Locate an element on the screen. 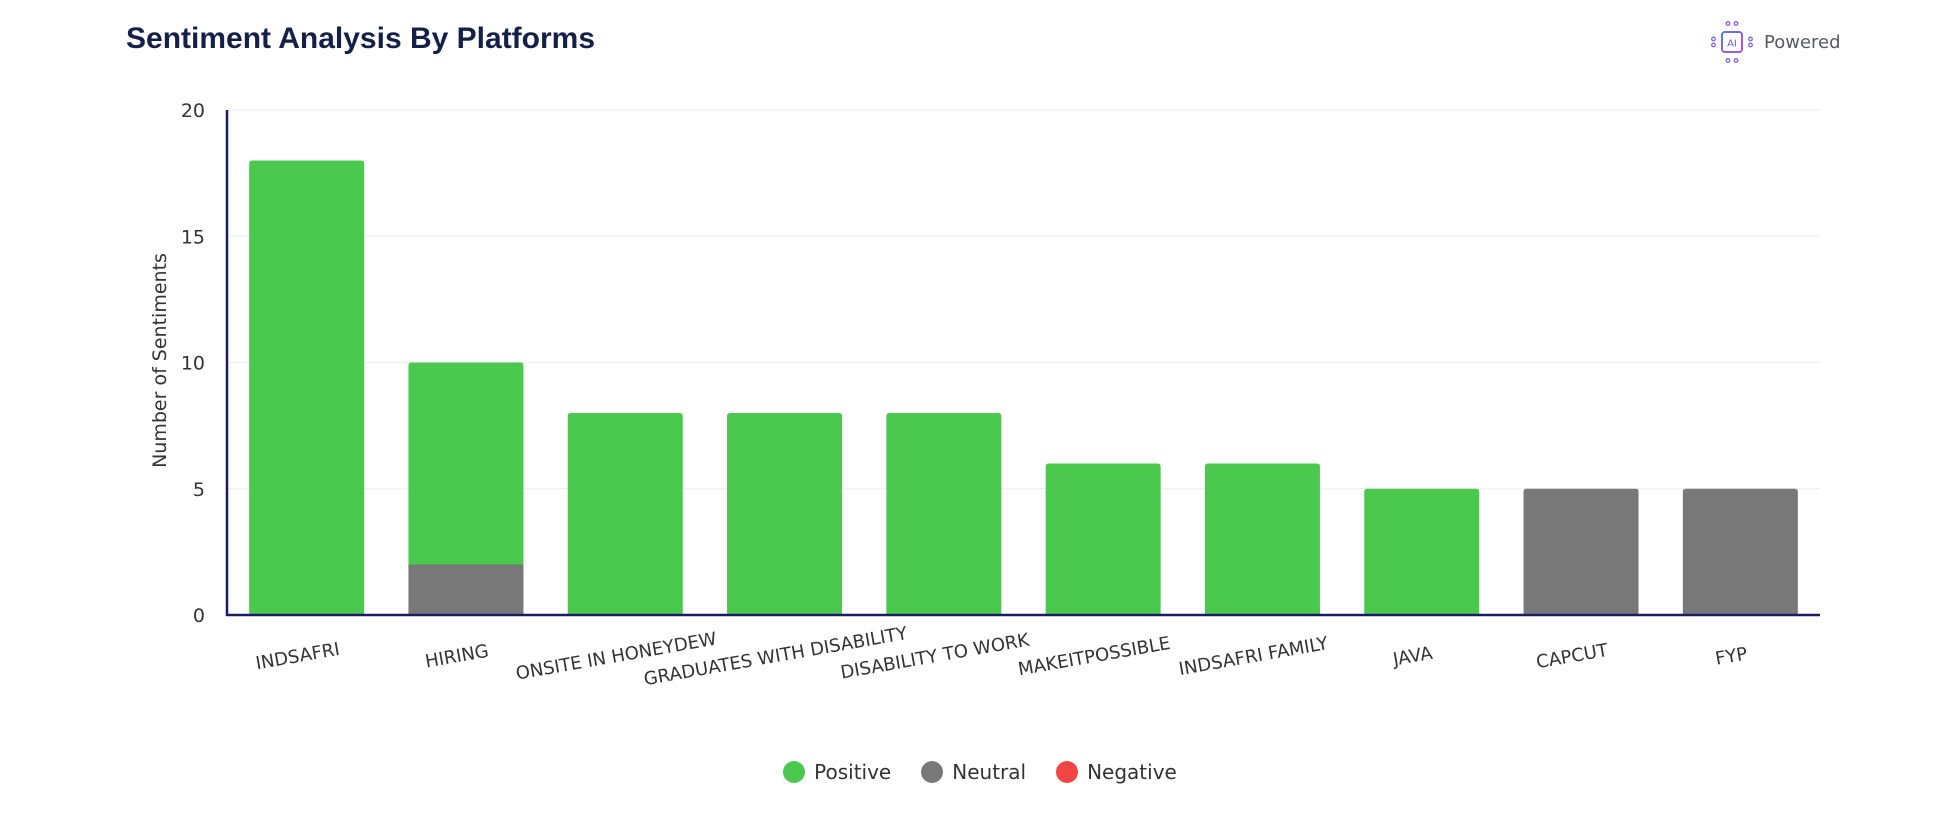 The height and width of the screenshot is (840, 1960). y-tick-label: 0 is located at coordinates (199, 616).